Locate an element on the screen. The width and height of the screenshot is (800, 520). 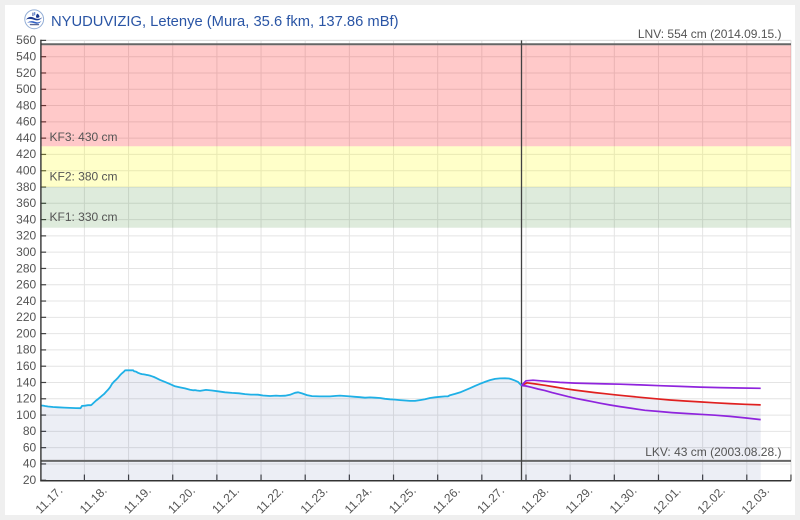
svg-text: KF3: 430 cm is located at coordinates (84, 137).